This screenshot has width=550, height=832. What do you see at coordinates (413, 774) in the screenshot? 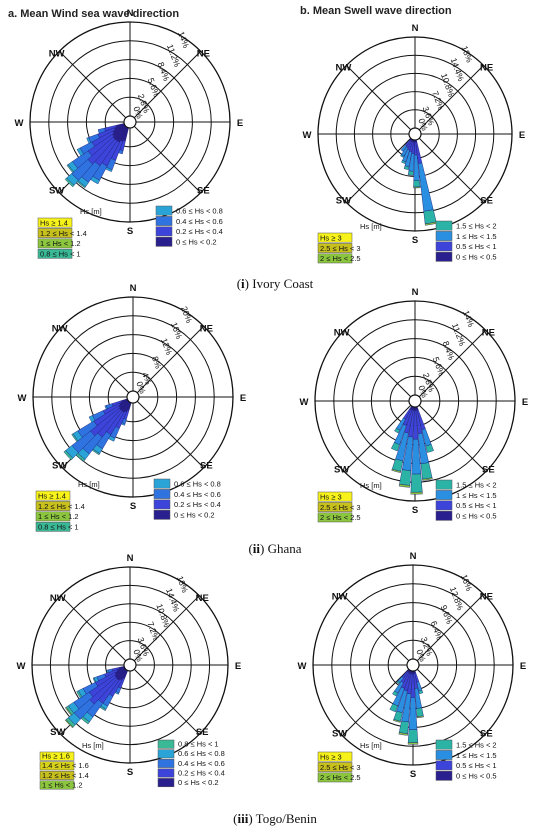
I see `direction-label-s: S` at bounding box center [413, 774].